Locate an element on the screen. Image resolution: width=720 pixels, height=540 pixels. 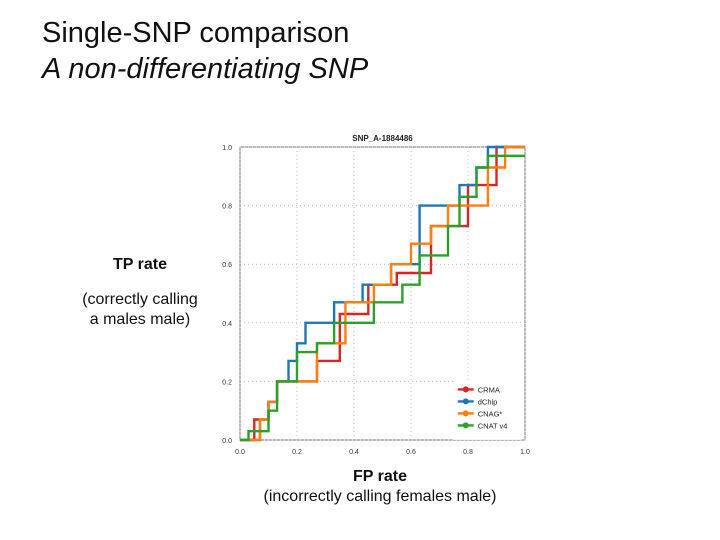
x-tick-label: 0.2 is located at coordinates (297, 452).